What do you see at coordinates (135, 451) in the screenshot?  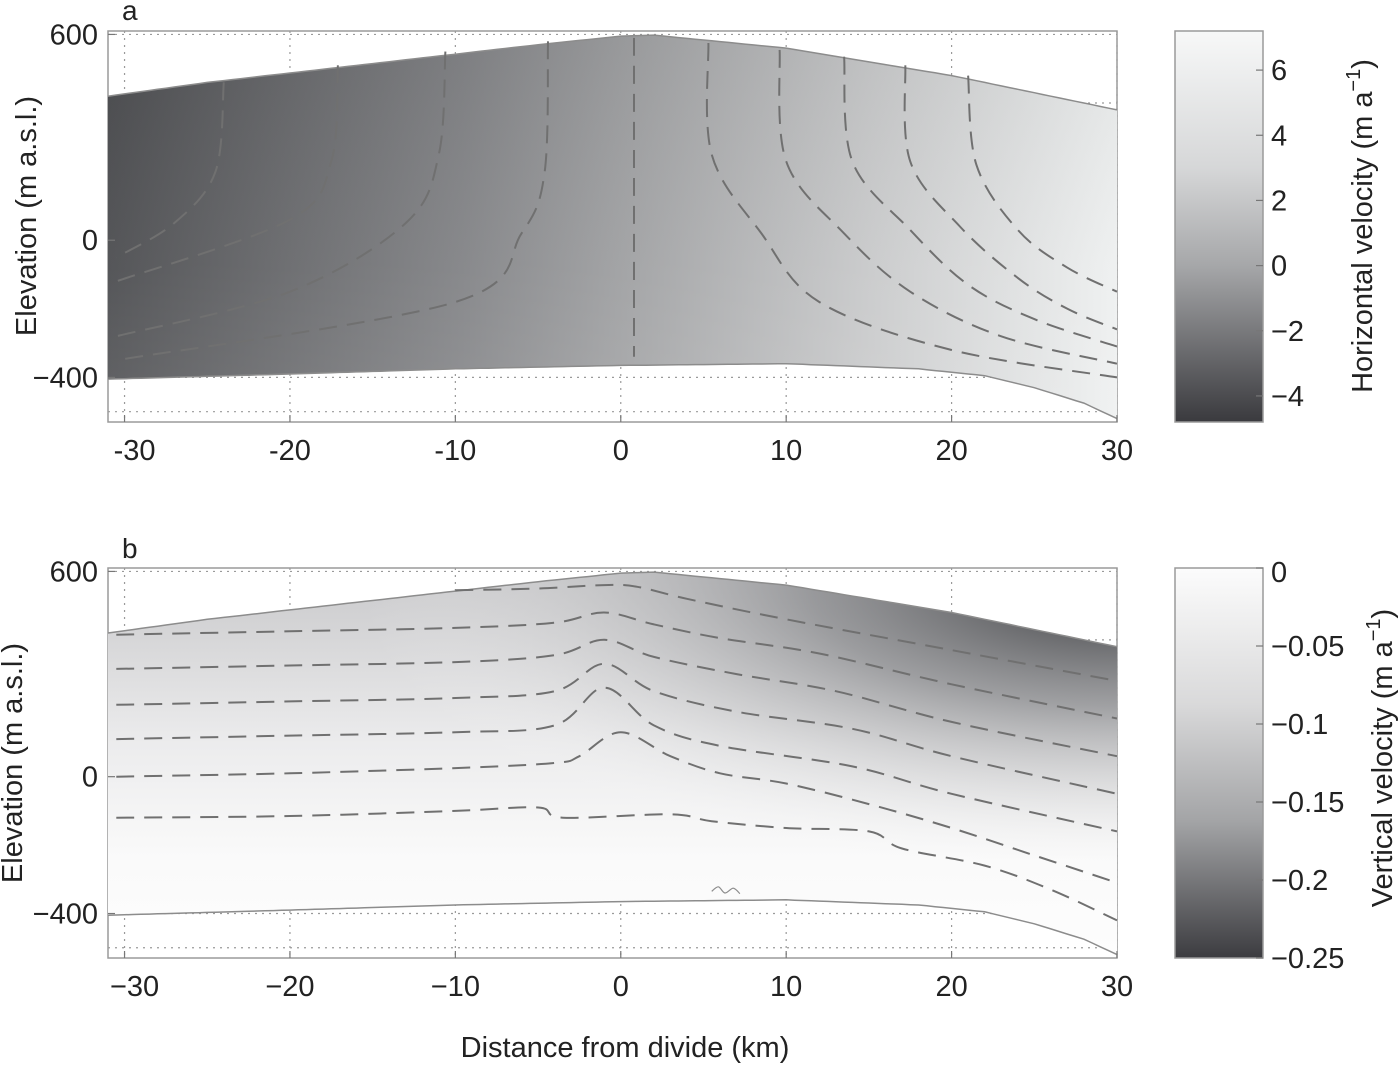 I see `x-tick-label: -30` at bounding box center [135, 451].